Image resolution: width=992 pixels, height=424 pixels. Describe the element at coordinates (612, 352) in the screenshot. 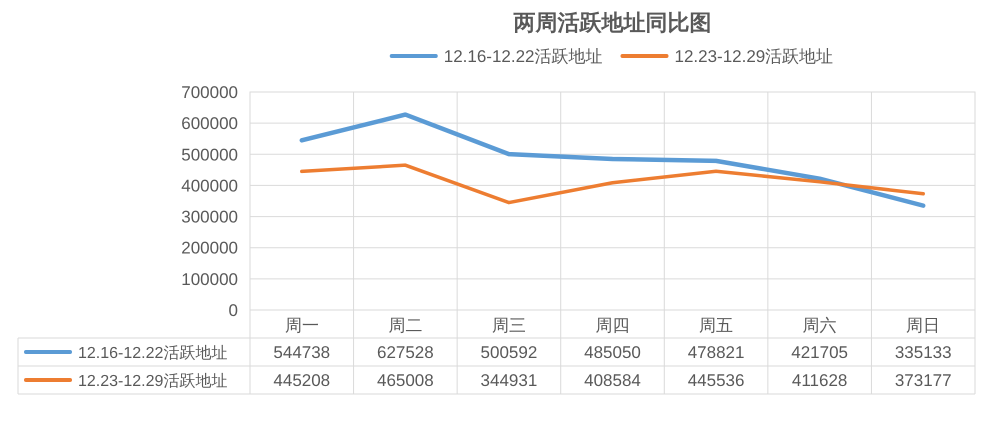

I see `data-label: 485050` at that location.